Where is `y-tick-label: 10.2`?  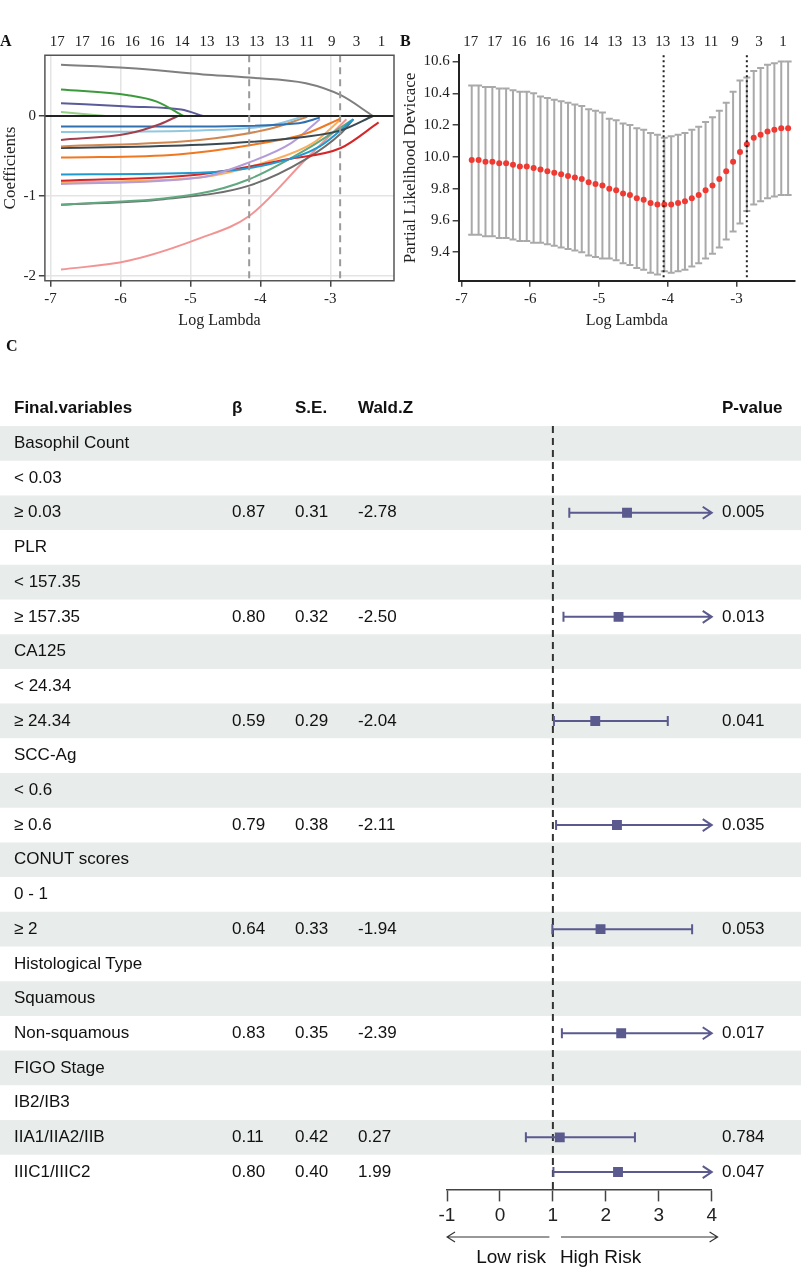
y-tick-label: 10.2 is located at coordinates (436, 124).